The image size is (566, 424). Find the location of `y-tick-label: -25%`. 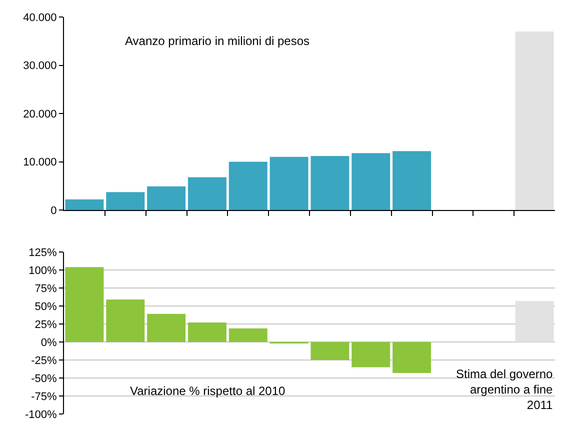

y-tick-label: -25% is located at coordinates (44, 360).